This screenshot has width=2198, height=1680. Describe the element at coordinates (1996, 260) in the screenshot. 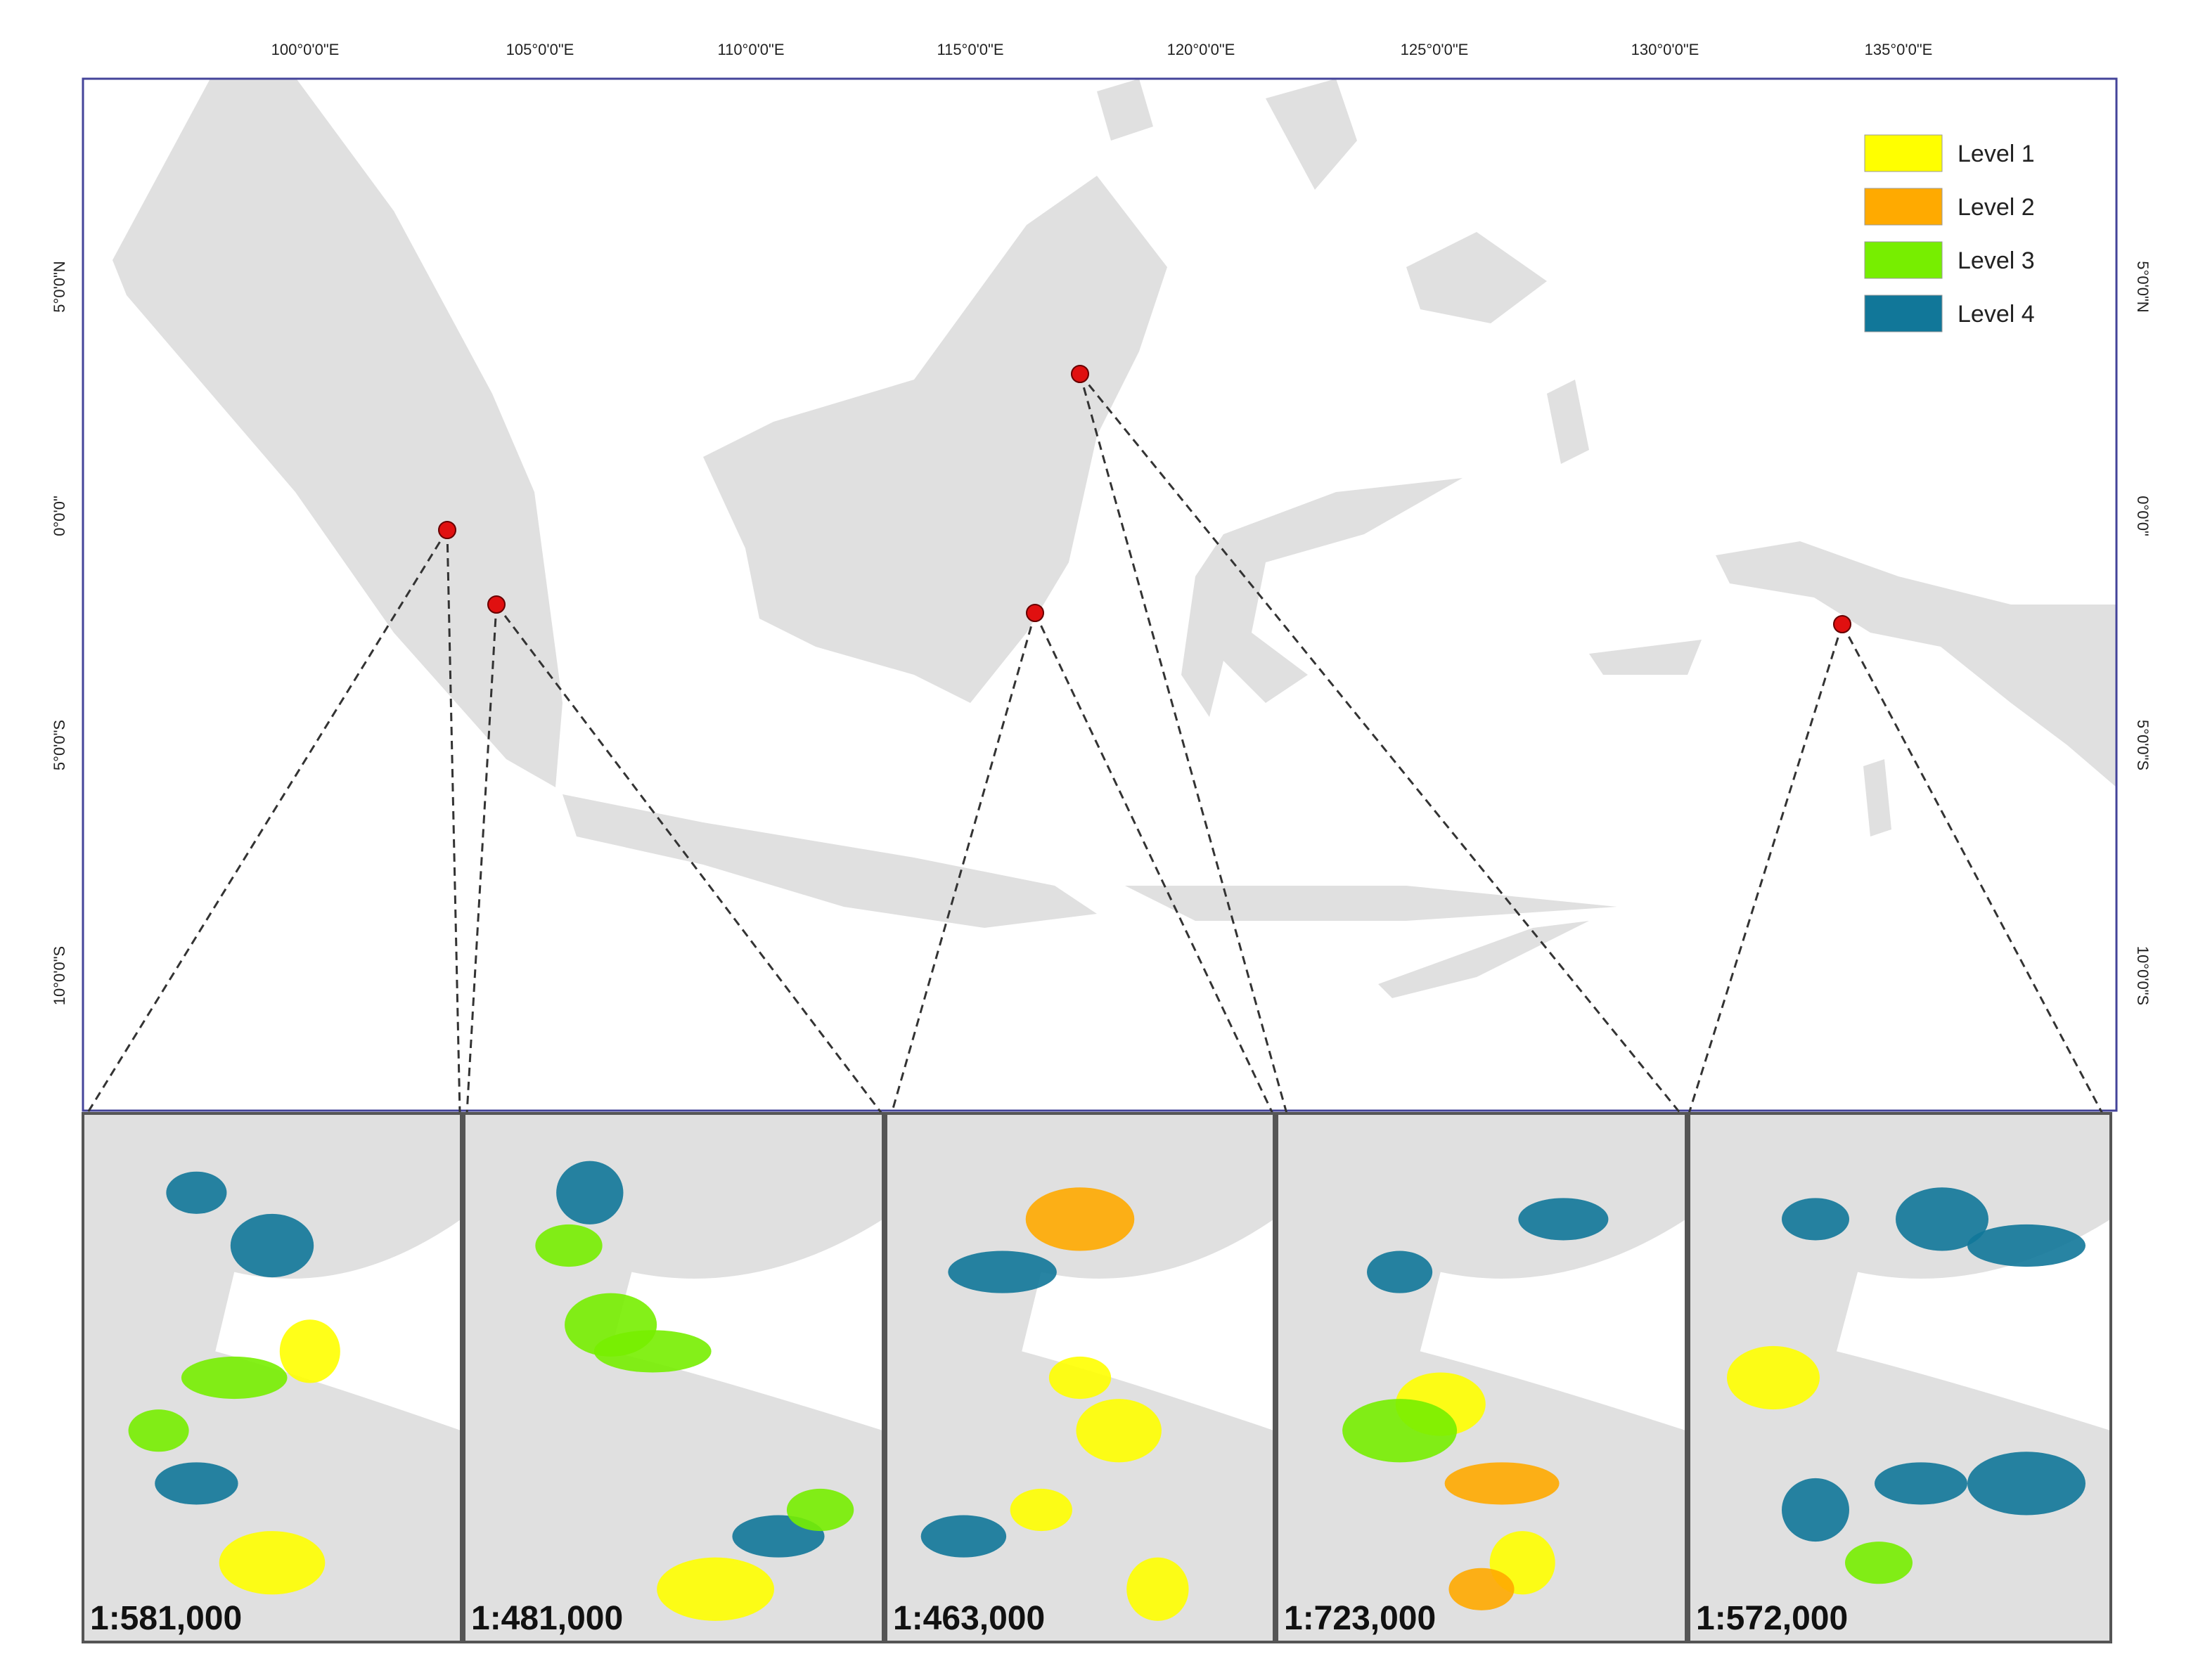

I see `legend-label: Level 3` at that location.